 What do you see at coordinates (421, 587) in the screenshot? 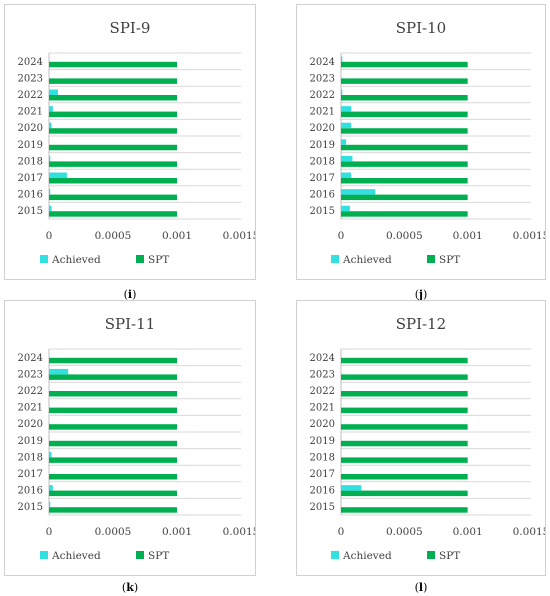
I see `caption-l: (l)` at bounding box center [421, 587].